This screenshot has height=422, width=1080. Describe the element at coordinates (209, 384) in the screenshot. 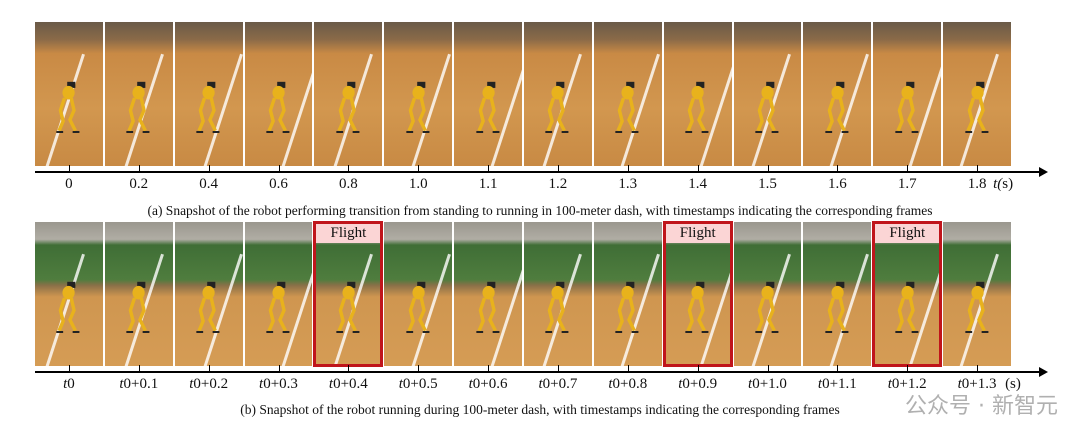

I see `tick-label: t0+0.2` at that location.